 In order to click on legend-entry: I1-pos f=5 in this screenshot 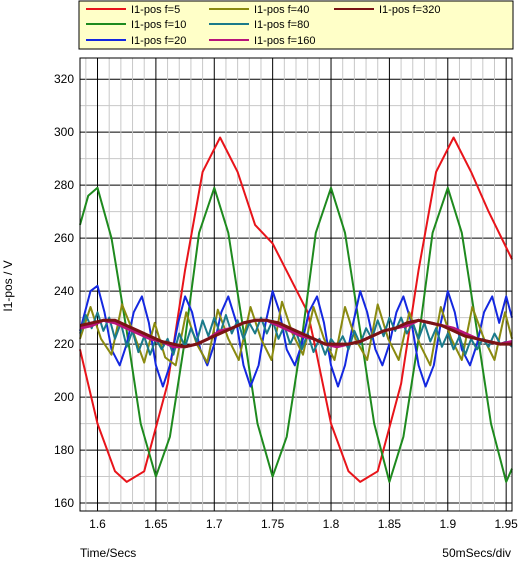, I will do `click(155, 10)`.